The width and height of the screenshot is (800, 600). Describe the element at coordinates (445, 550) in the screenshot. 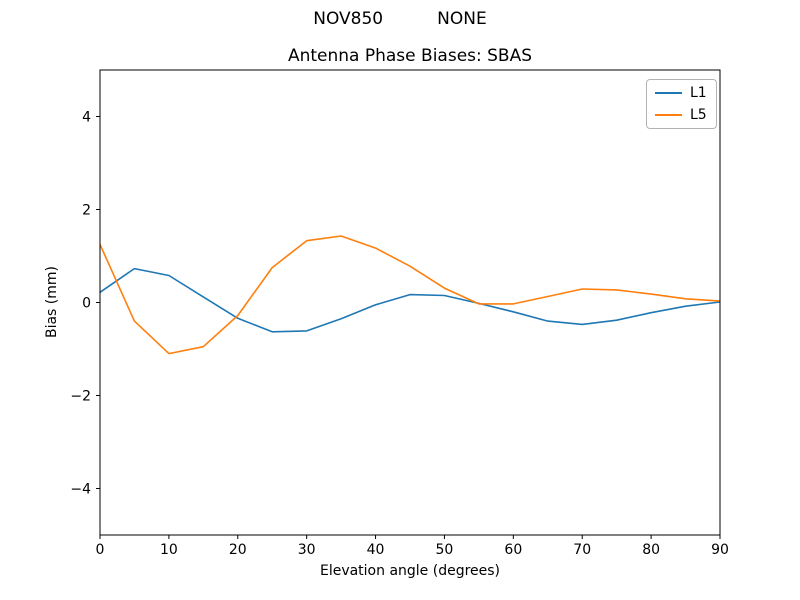

I see `x-tick-label: 50` at that location.